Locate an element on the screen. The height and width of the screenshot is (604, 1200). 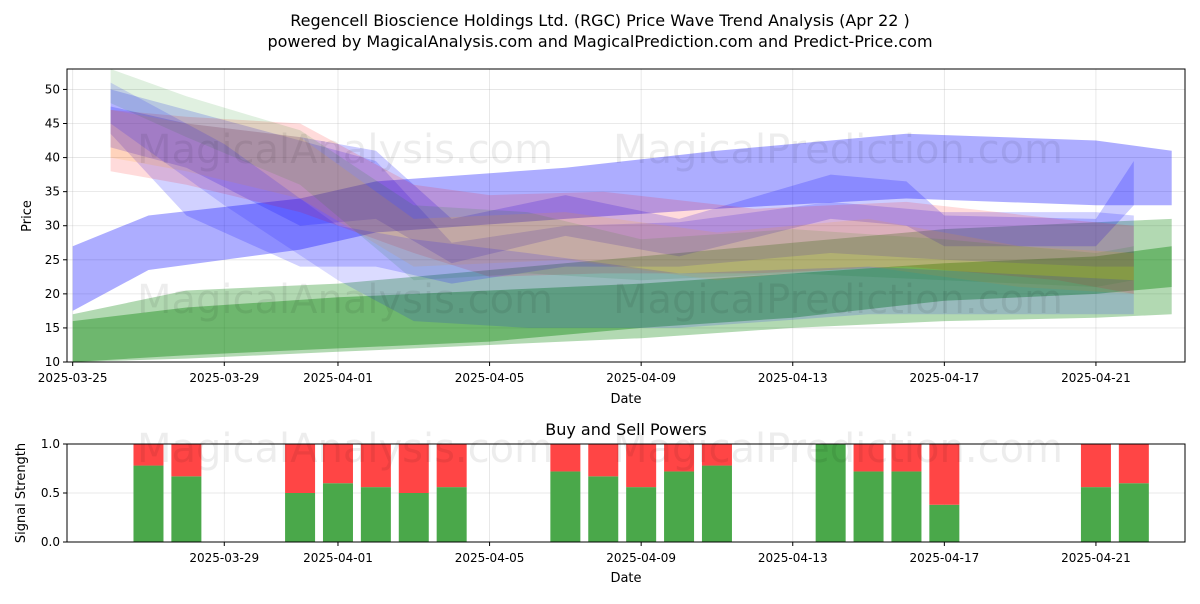
price-x-tick-label: 2025-03-29 is located at coordinates (224, 378).